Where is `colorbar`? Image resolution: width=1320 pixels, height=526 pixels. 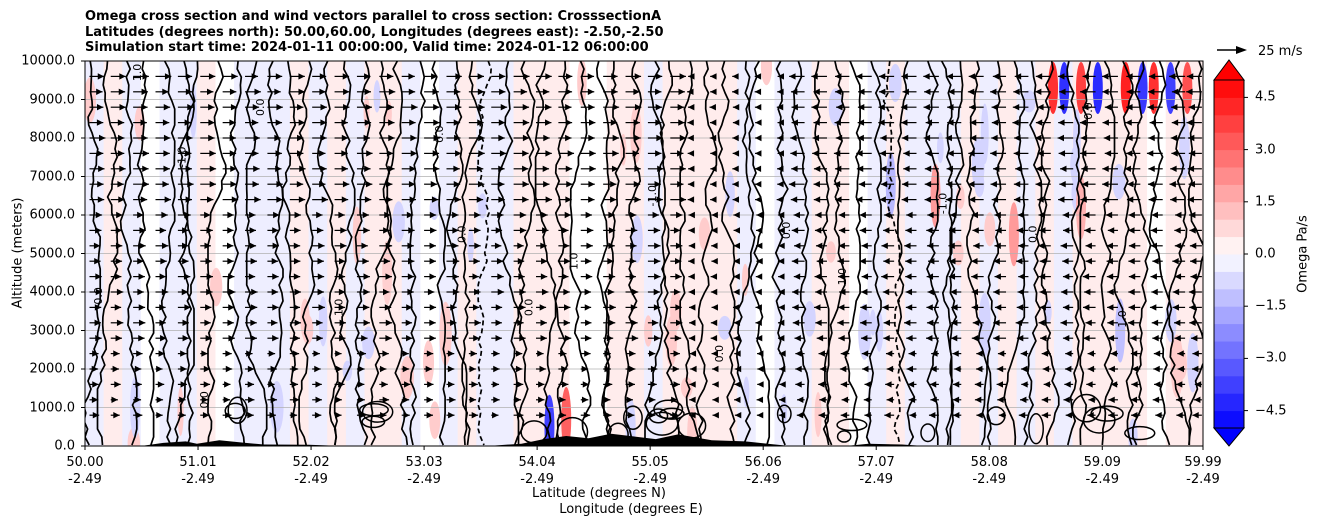 colorbar is located at coordinates (1230, 253).